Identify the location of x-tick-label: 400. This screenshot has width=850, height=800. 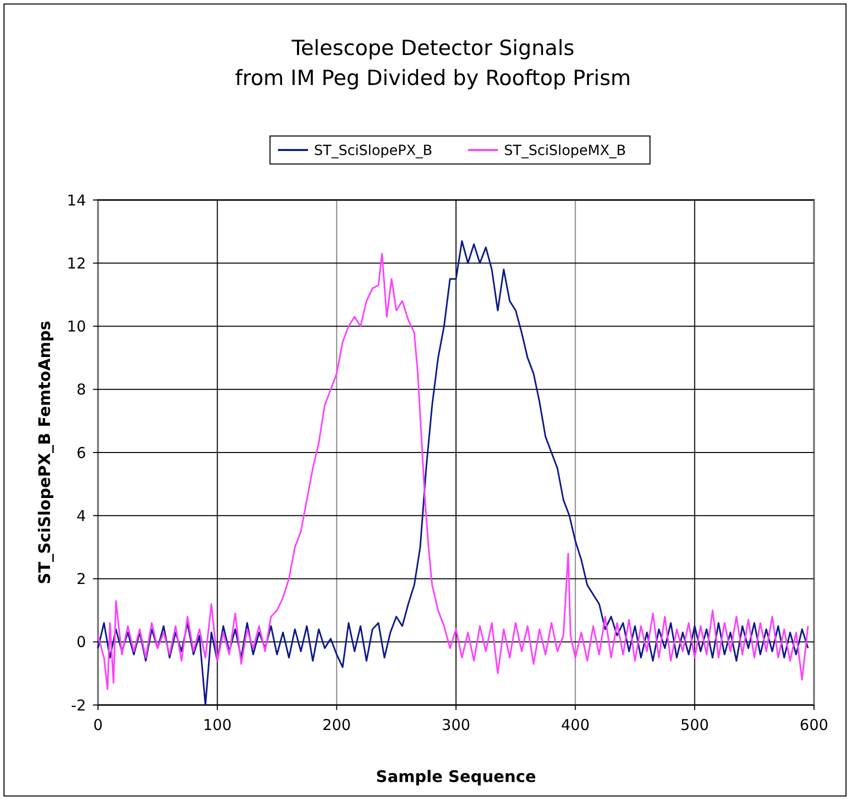
(575, 725).